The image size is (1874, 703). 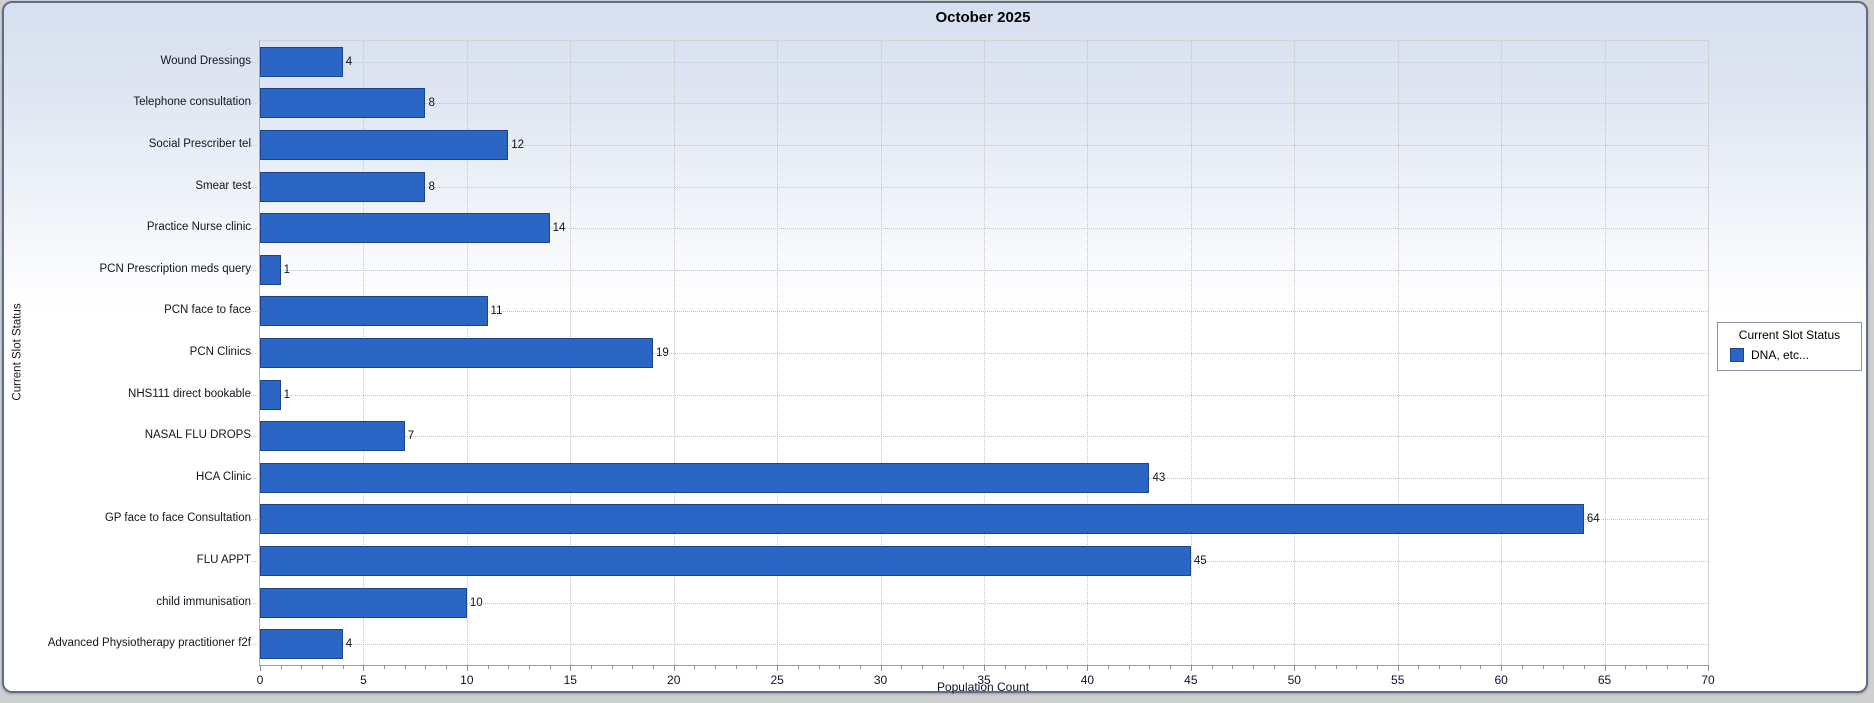 What do you see at coordinates (198, 227) in the screenshot?
I see `category-label: Practice Nurse clinic` at bounding box center [198, 227].